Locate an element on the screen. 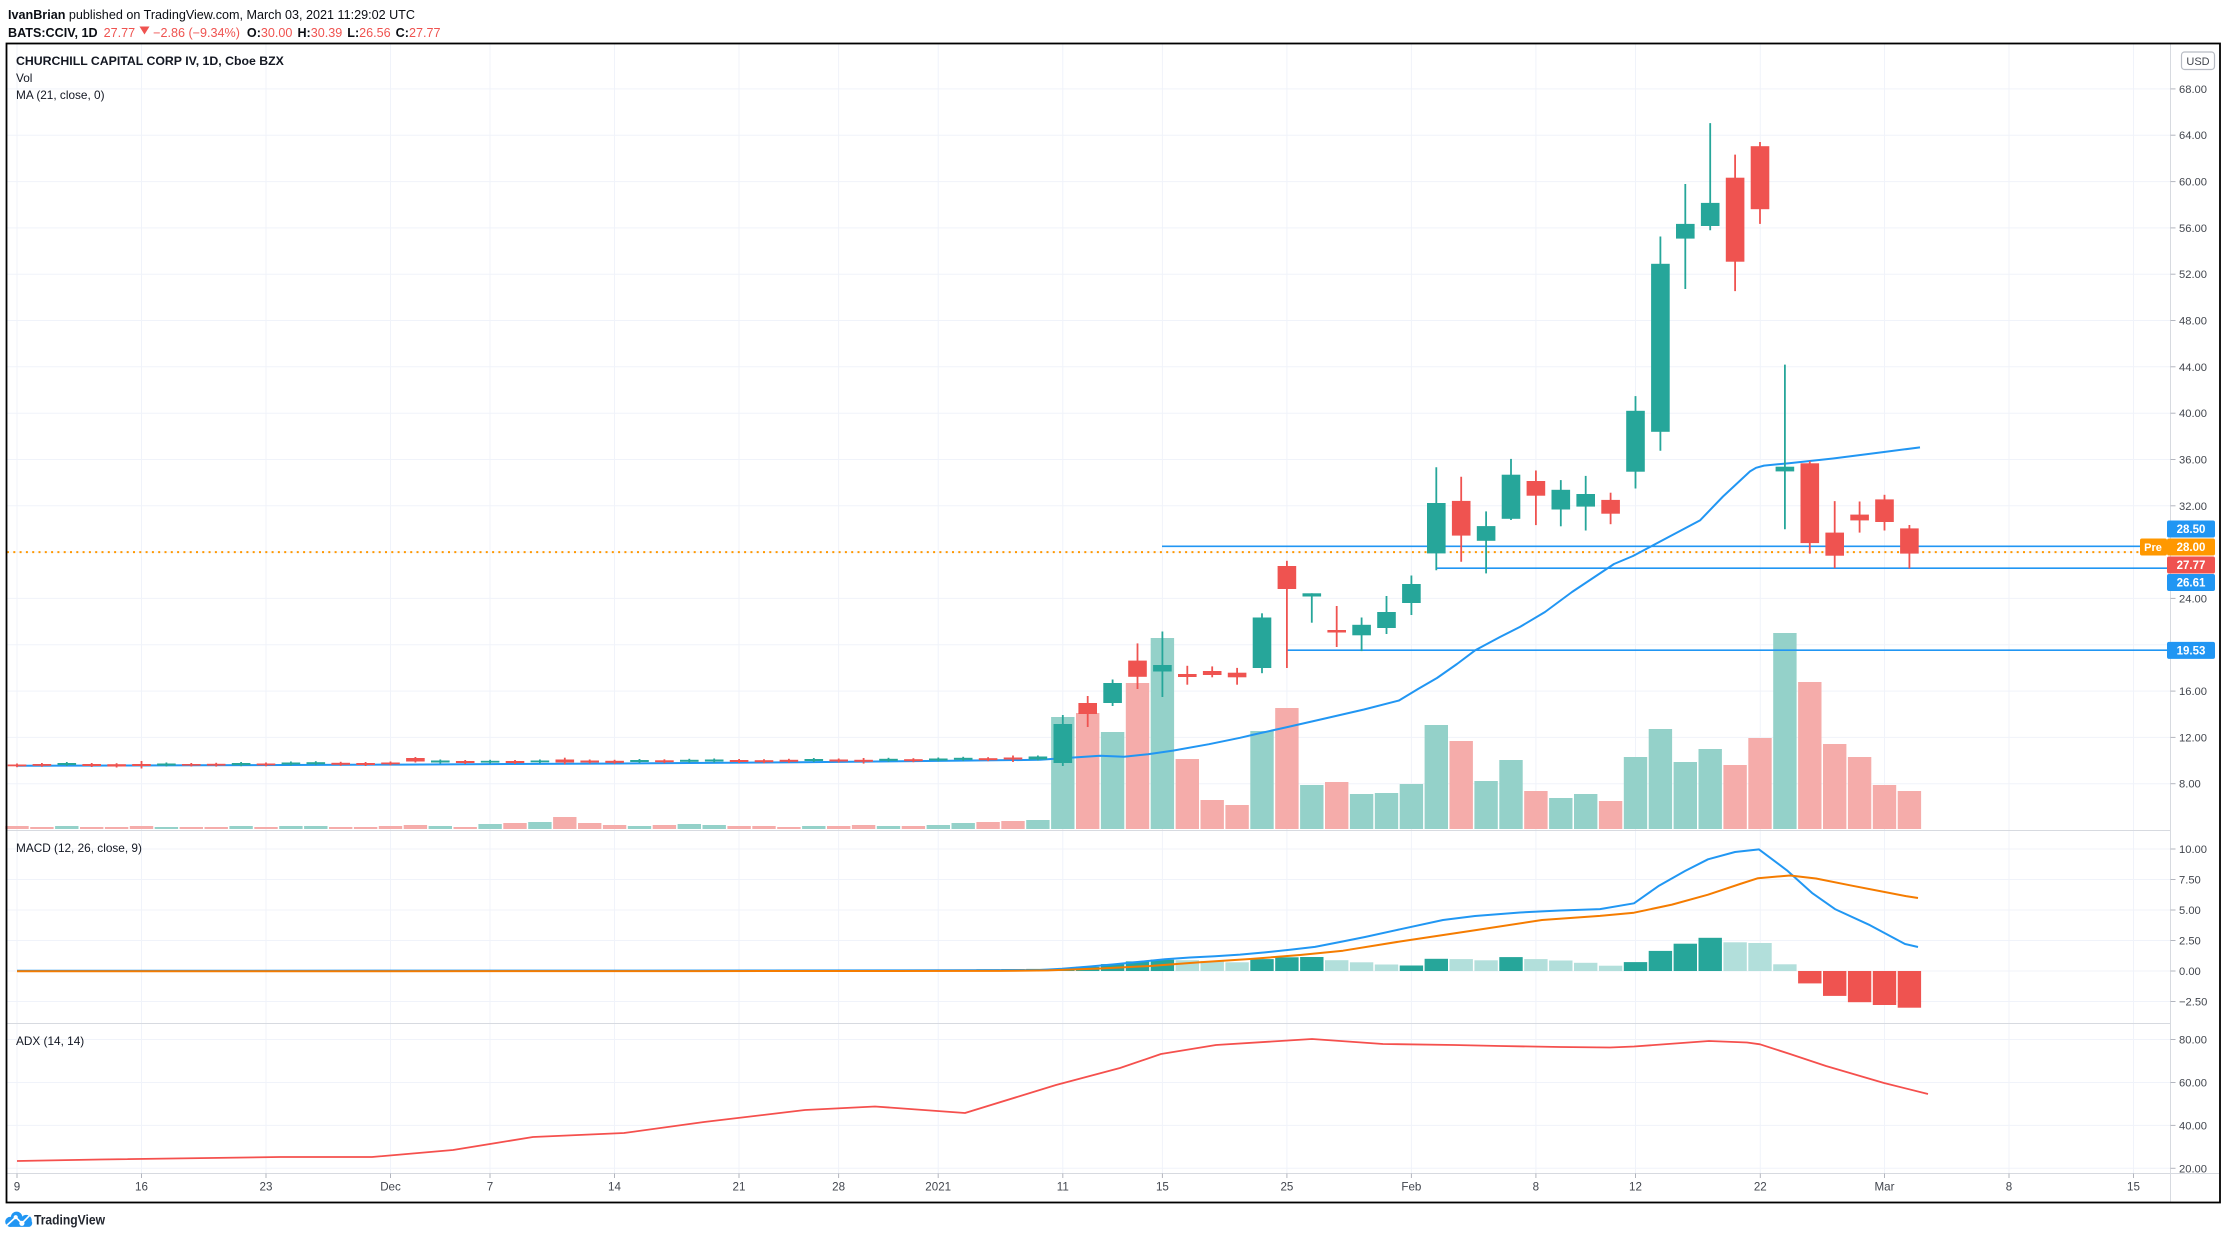  svg-text: 14 is located at coordinates (614, 1187).